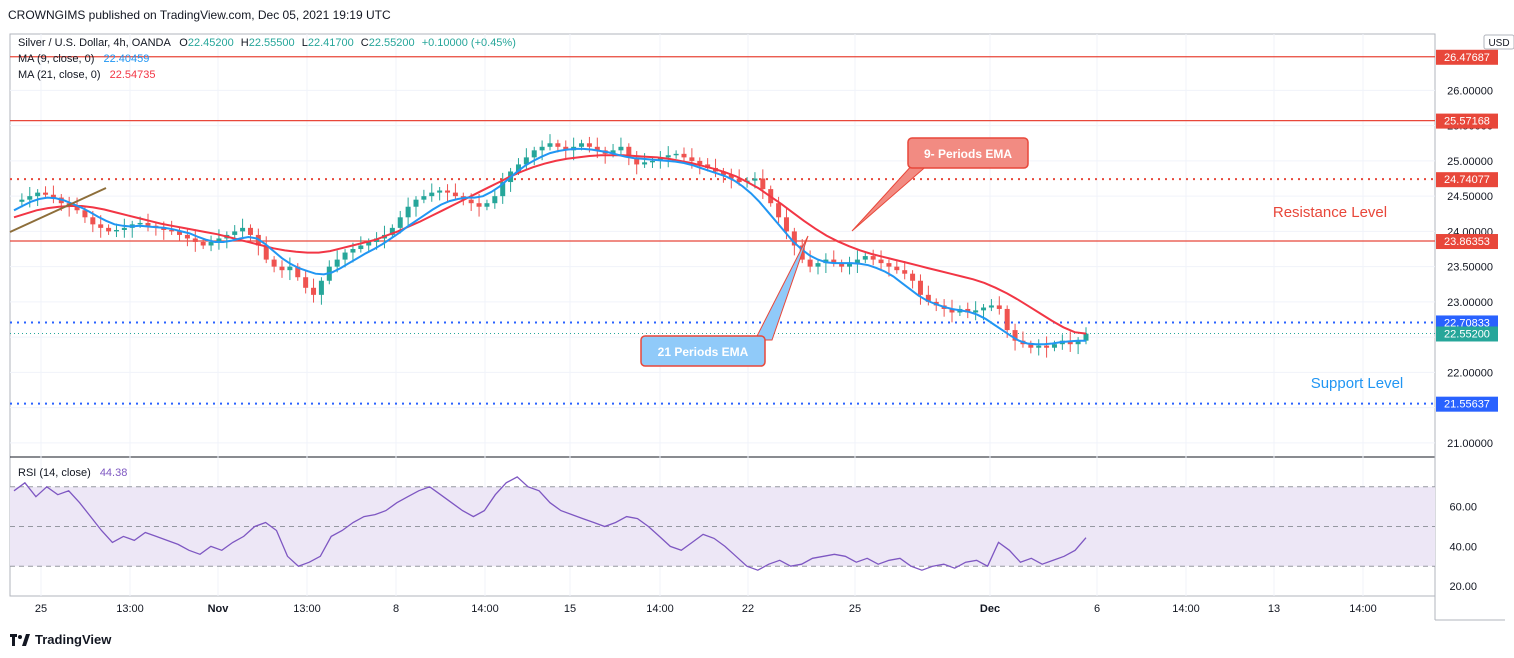 The image size is (1514, 658). I want to click on legend-open-label: O, so click(183, 43).